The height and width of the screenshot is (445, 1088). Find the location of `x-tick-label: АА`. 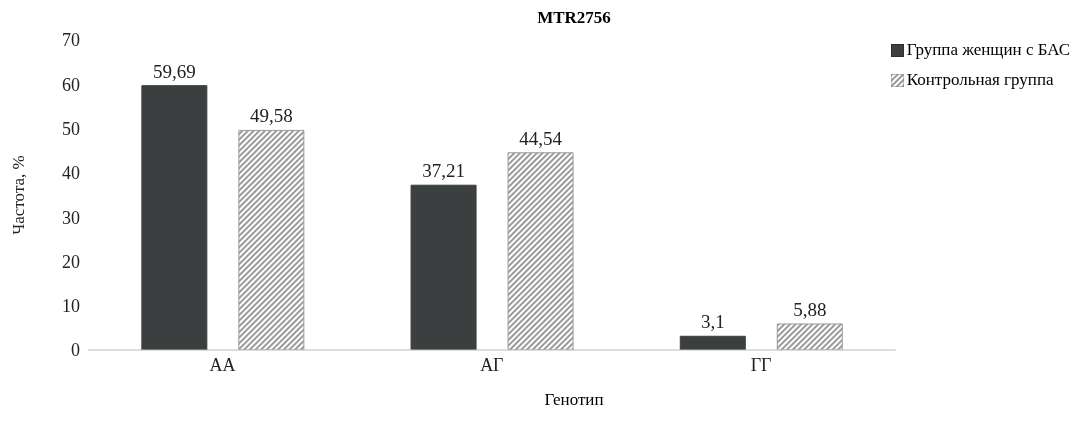

x-tick-label: АА is located at coordinates (222, 364).